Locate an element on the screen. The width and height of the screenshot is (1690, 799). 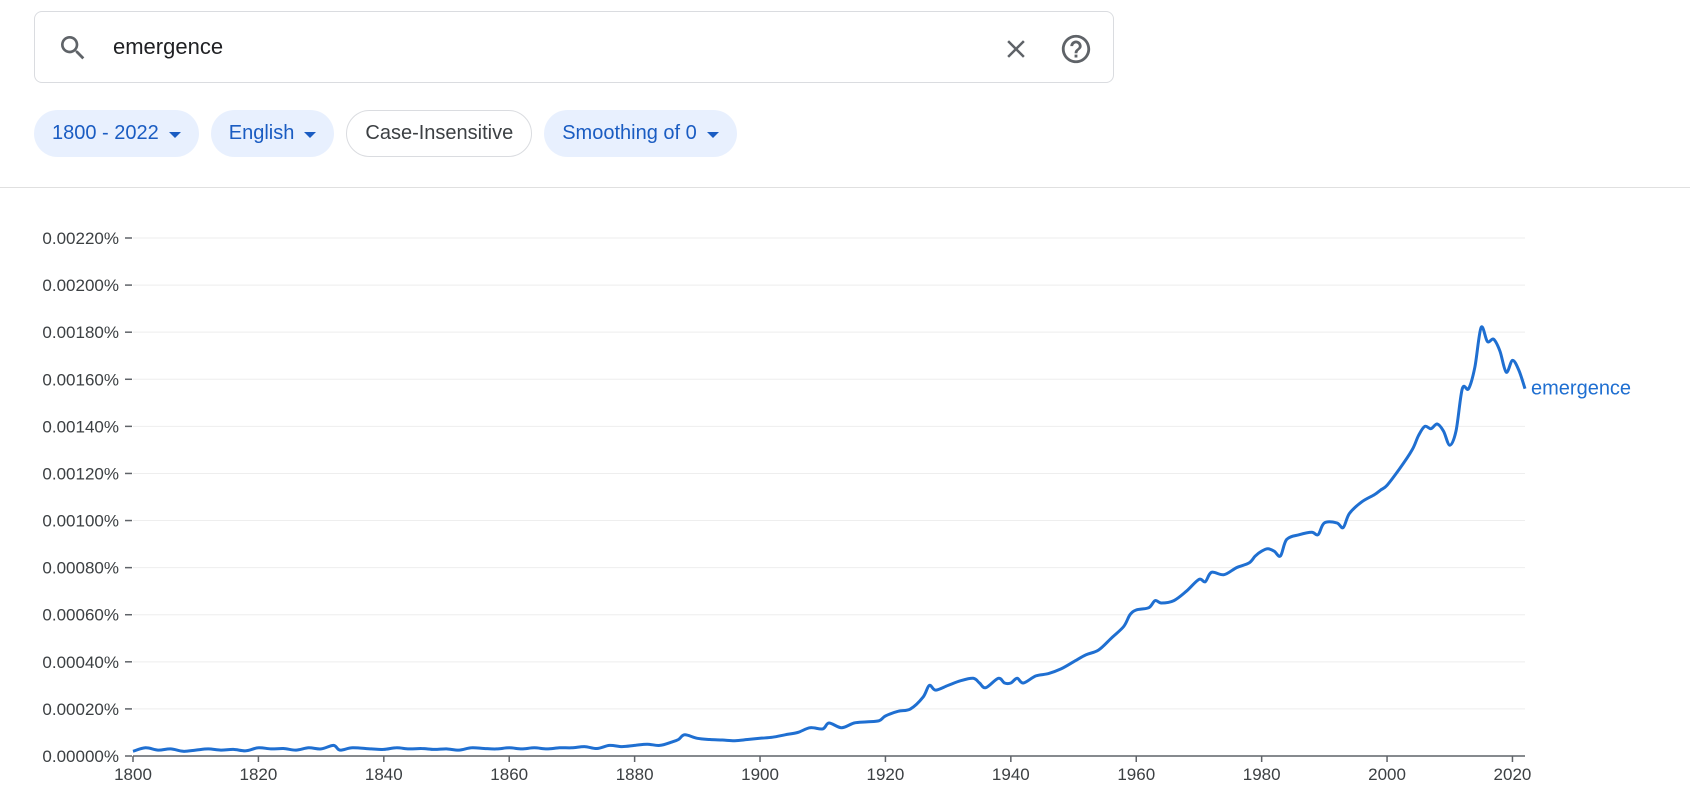
y-tick-label: 0.00100% is located at coordinates (80, 521).